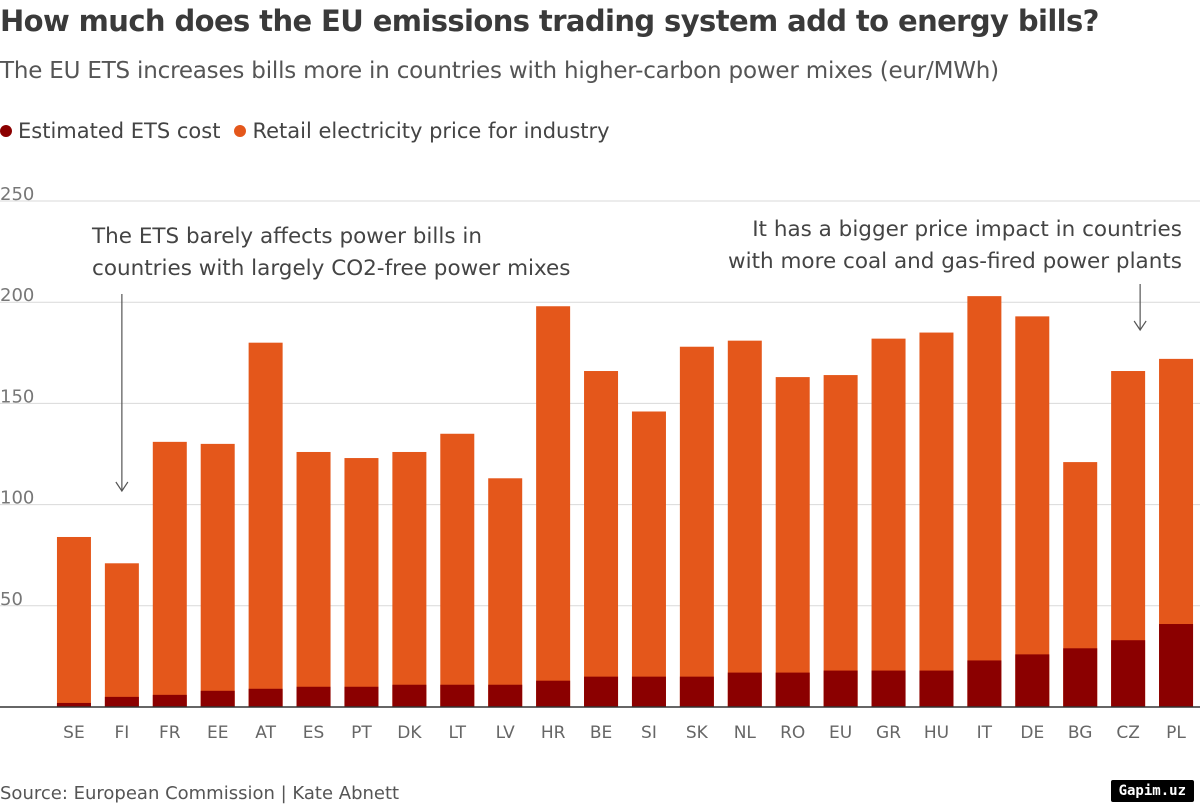  What do you see at coordinates (601, 691) in the screenshot?
I see `bar-ets-BE` at bounding box center [601, 691].